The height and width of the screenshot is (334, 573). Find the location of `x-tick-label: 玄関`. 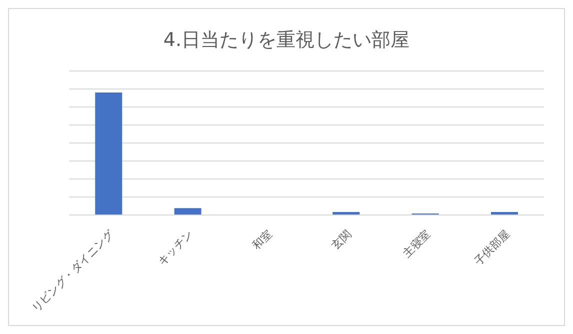

x-tick-label: 玄関 is located at coordinates (341, 240).